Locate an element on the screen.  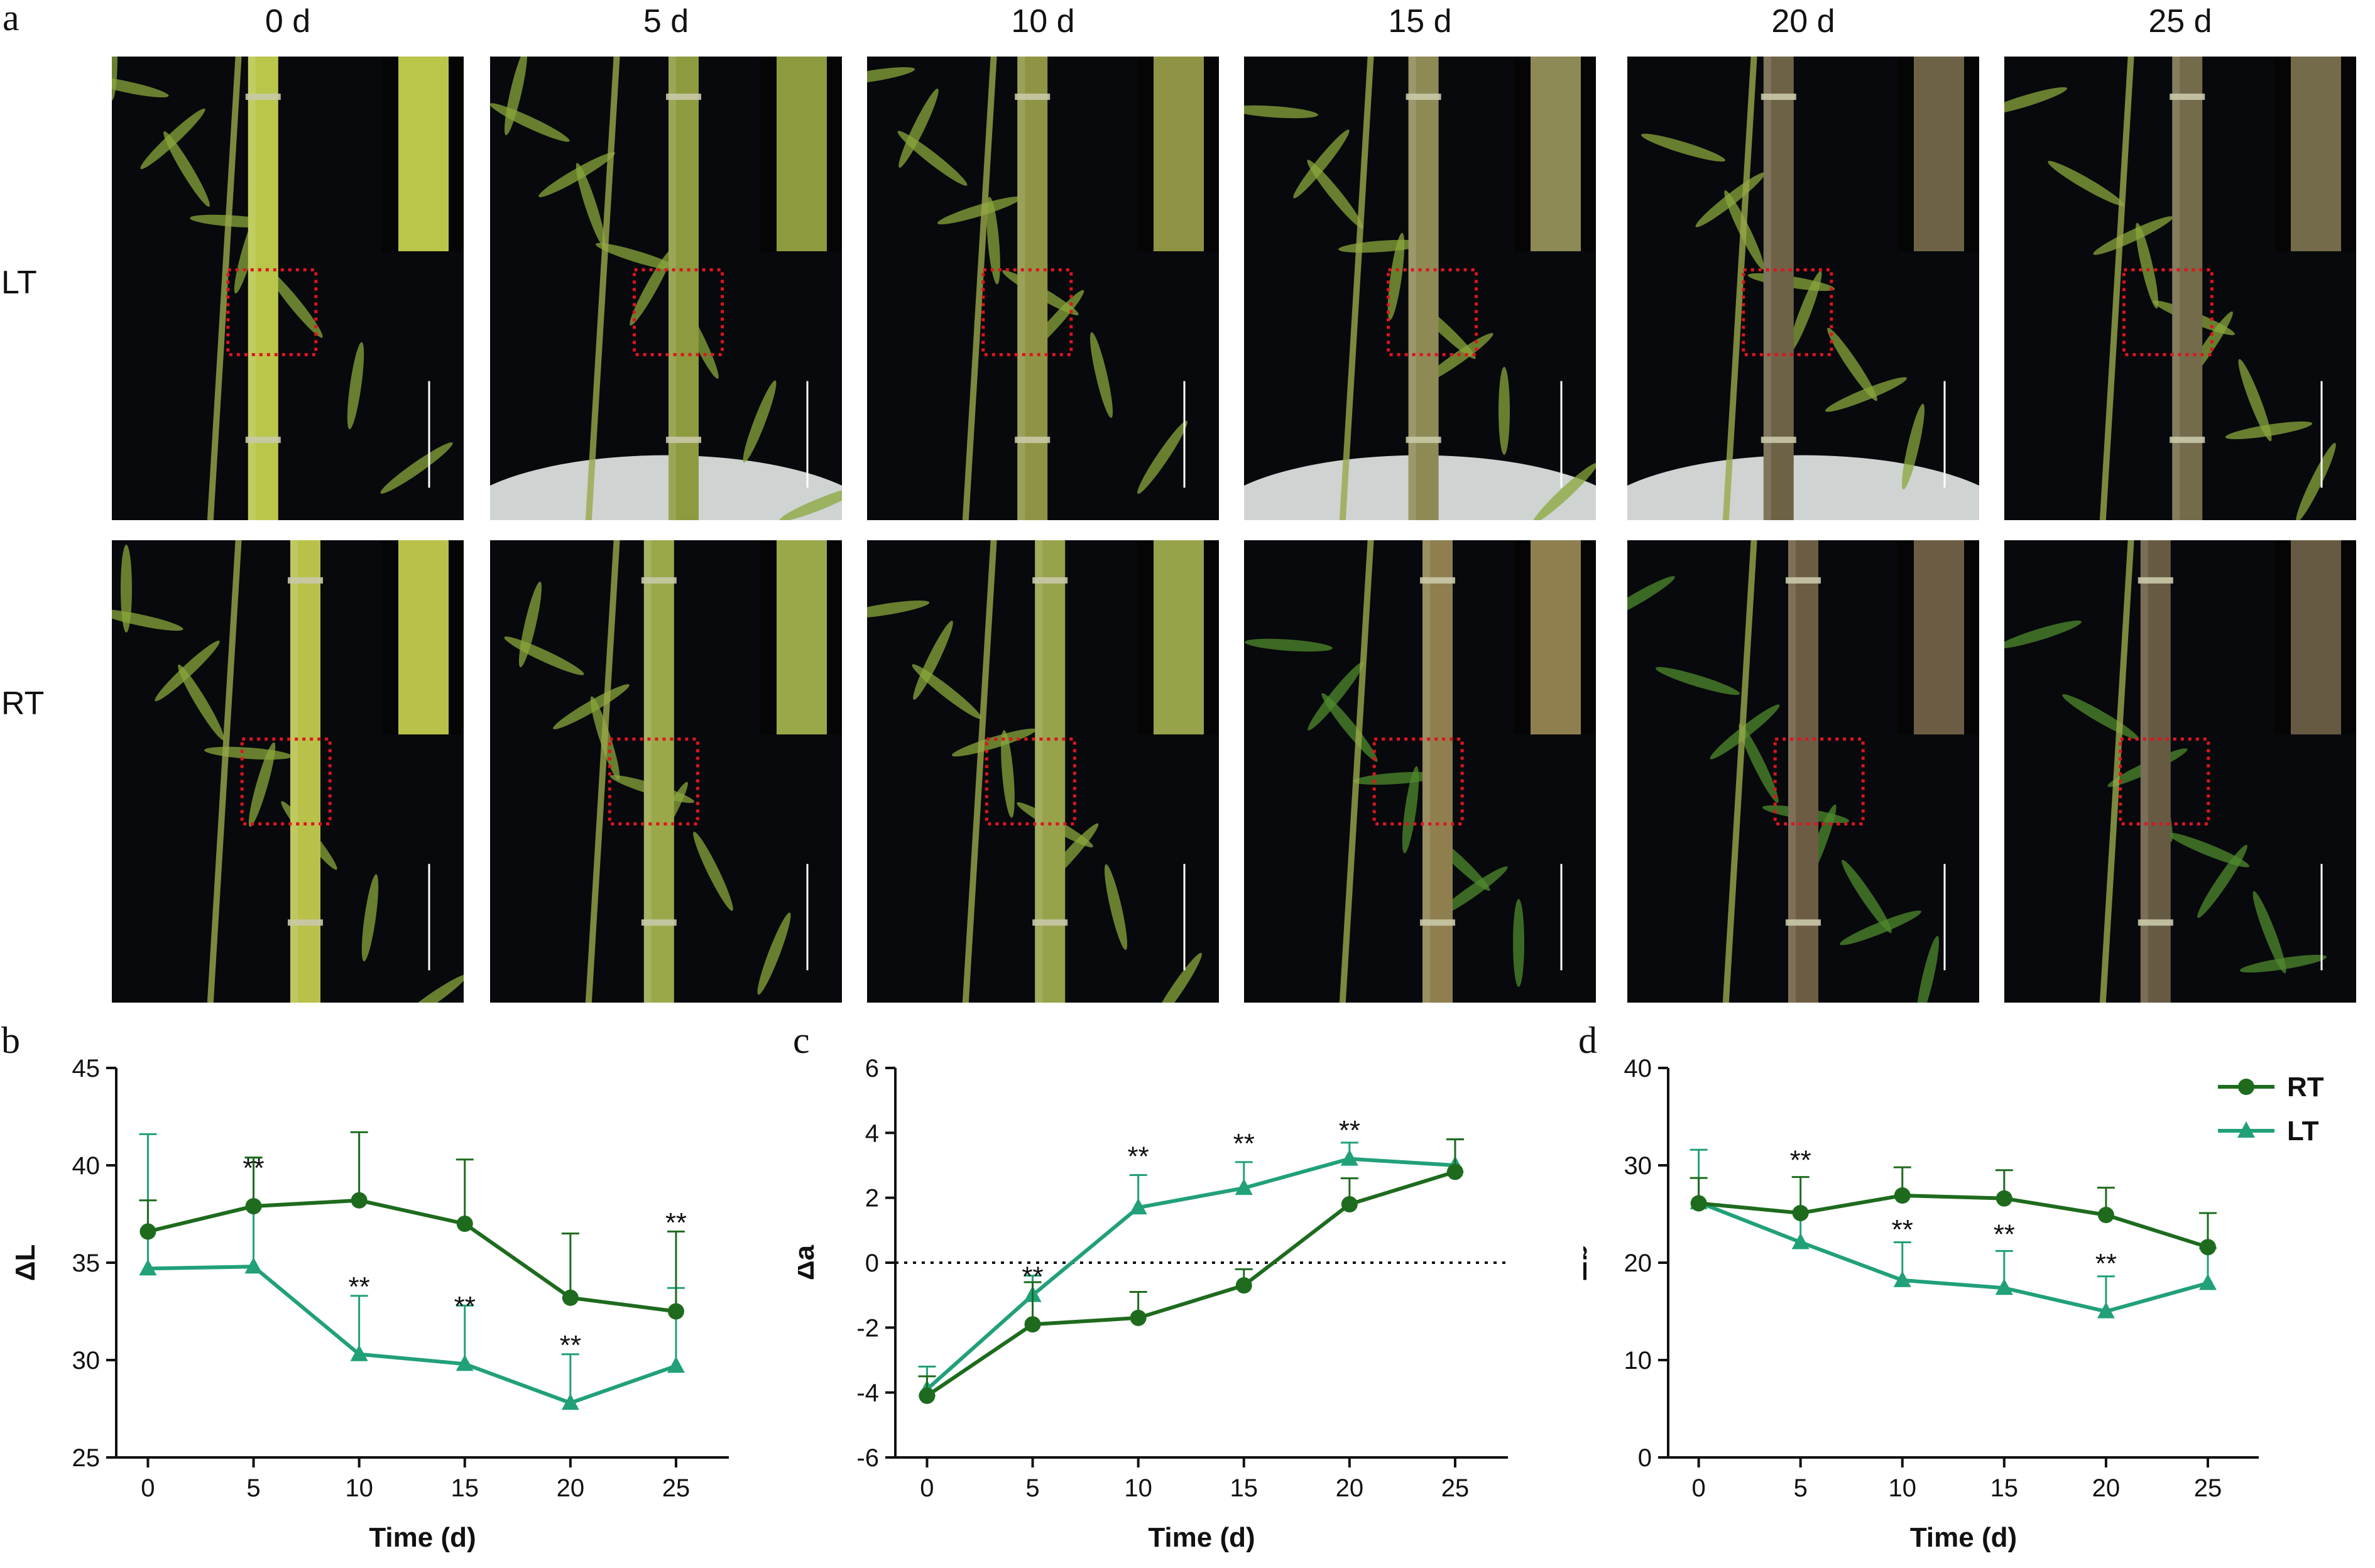
legend-marker is located at coordinates (2246, 1087).